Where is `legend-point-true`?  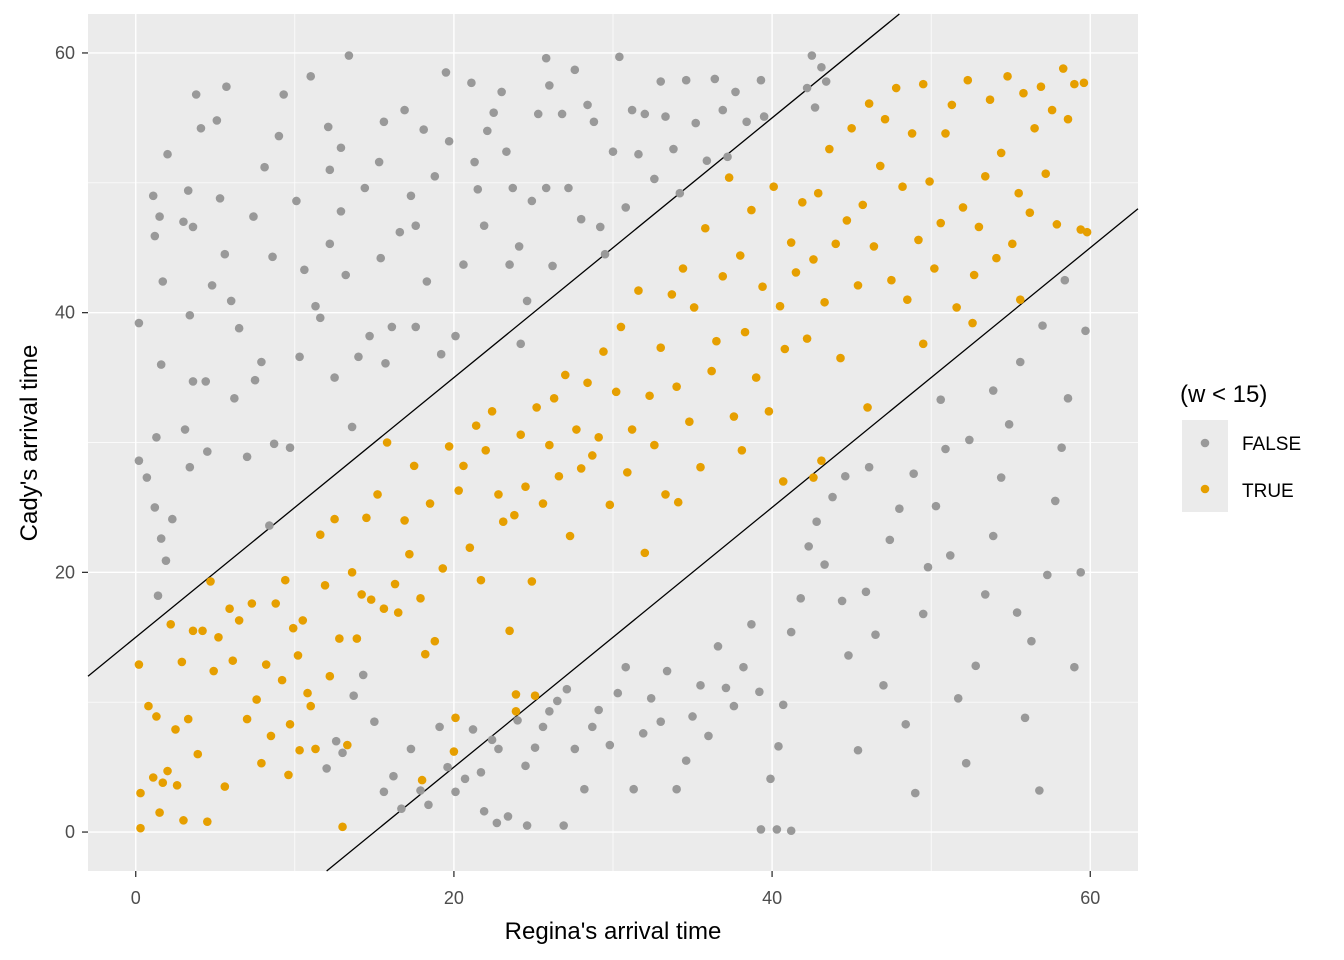 legend-point-true is located at coordinates (1205, 489).